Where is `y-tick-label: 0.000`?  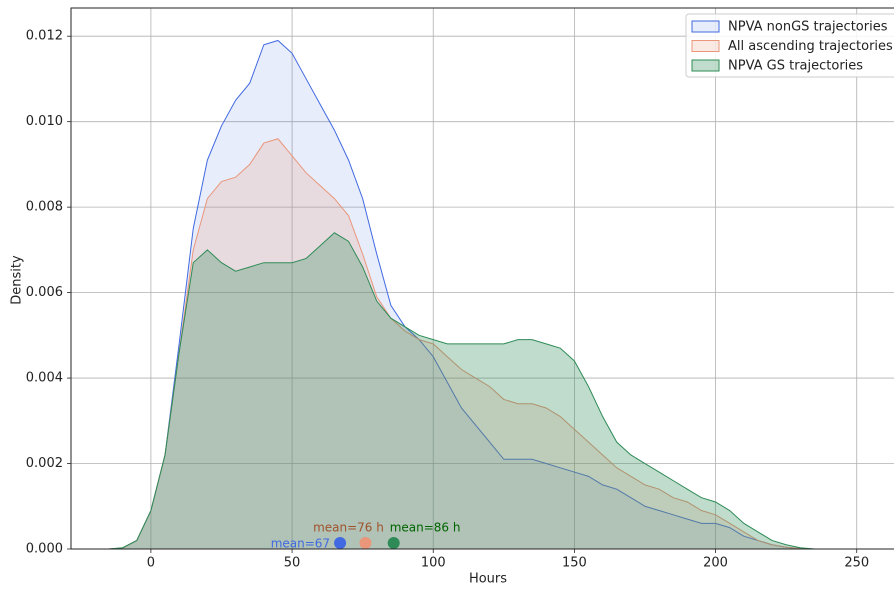
y-tick-label: 0.000 is located at coordinates (44, 549).